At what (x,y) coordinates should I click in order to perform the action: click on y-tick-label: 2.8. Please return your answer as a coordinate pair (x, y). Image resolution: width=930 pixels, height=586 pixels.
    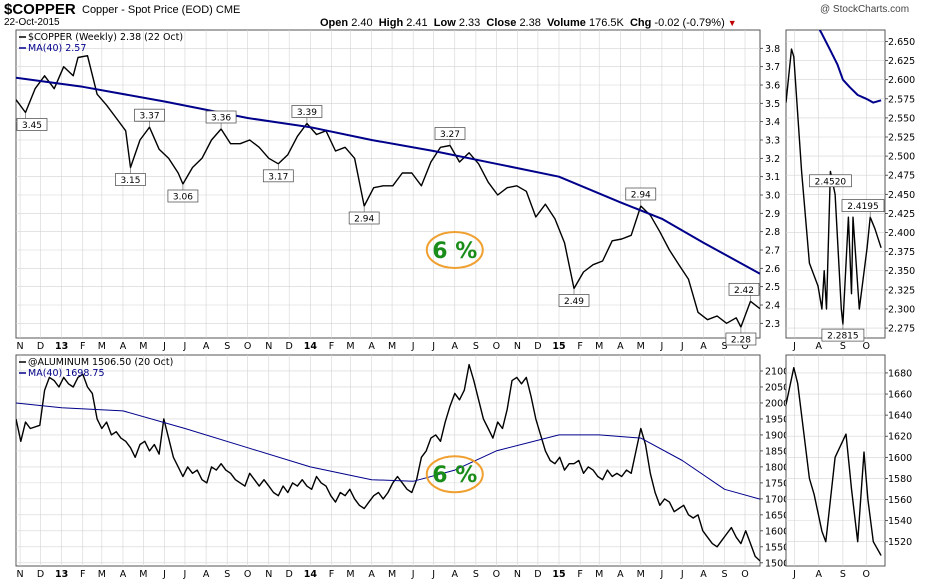
    Looking at the image, I should click on (772, 232).